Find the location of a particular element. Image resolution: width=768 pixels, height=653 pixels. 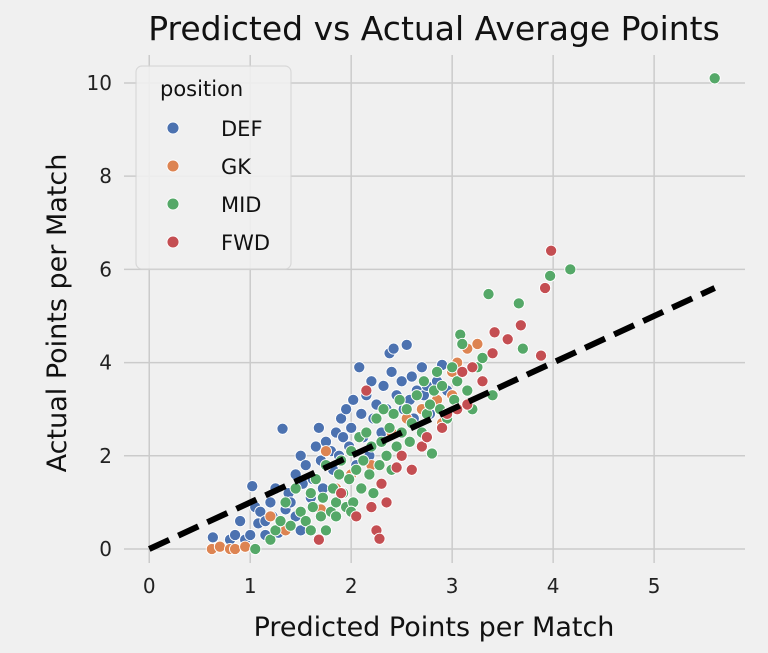

legend-label-def: DEF is located at coordinates (242, 129).